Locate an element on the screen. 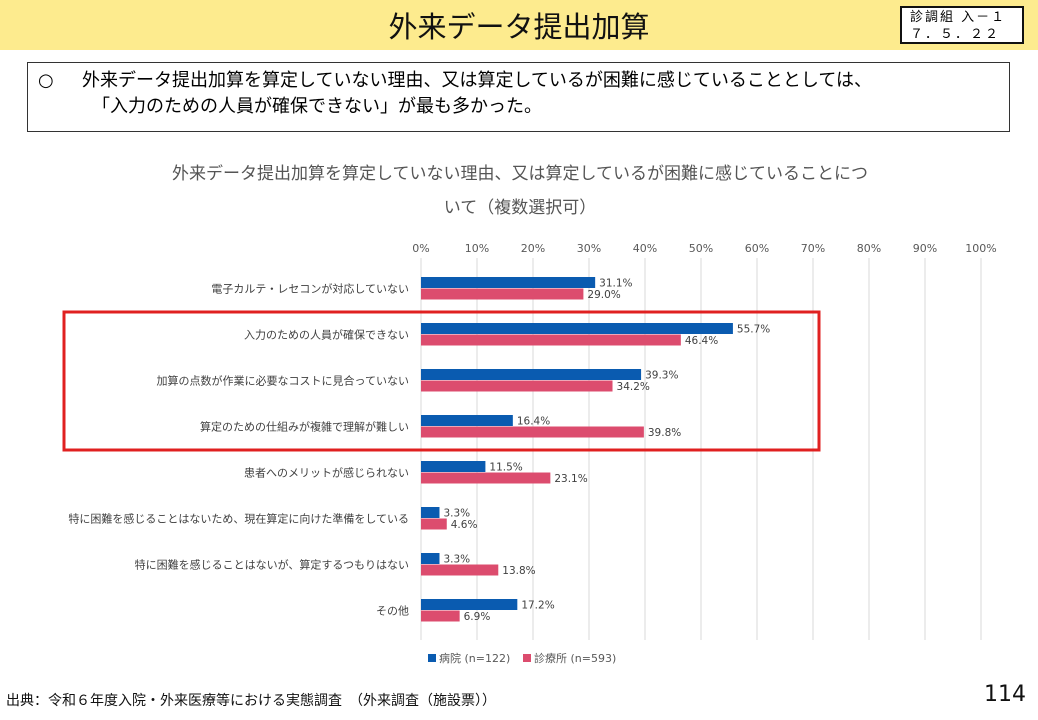  highlight-box is located at coordinates (441, 381).